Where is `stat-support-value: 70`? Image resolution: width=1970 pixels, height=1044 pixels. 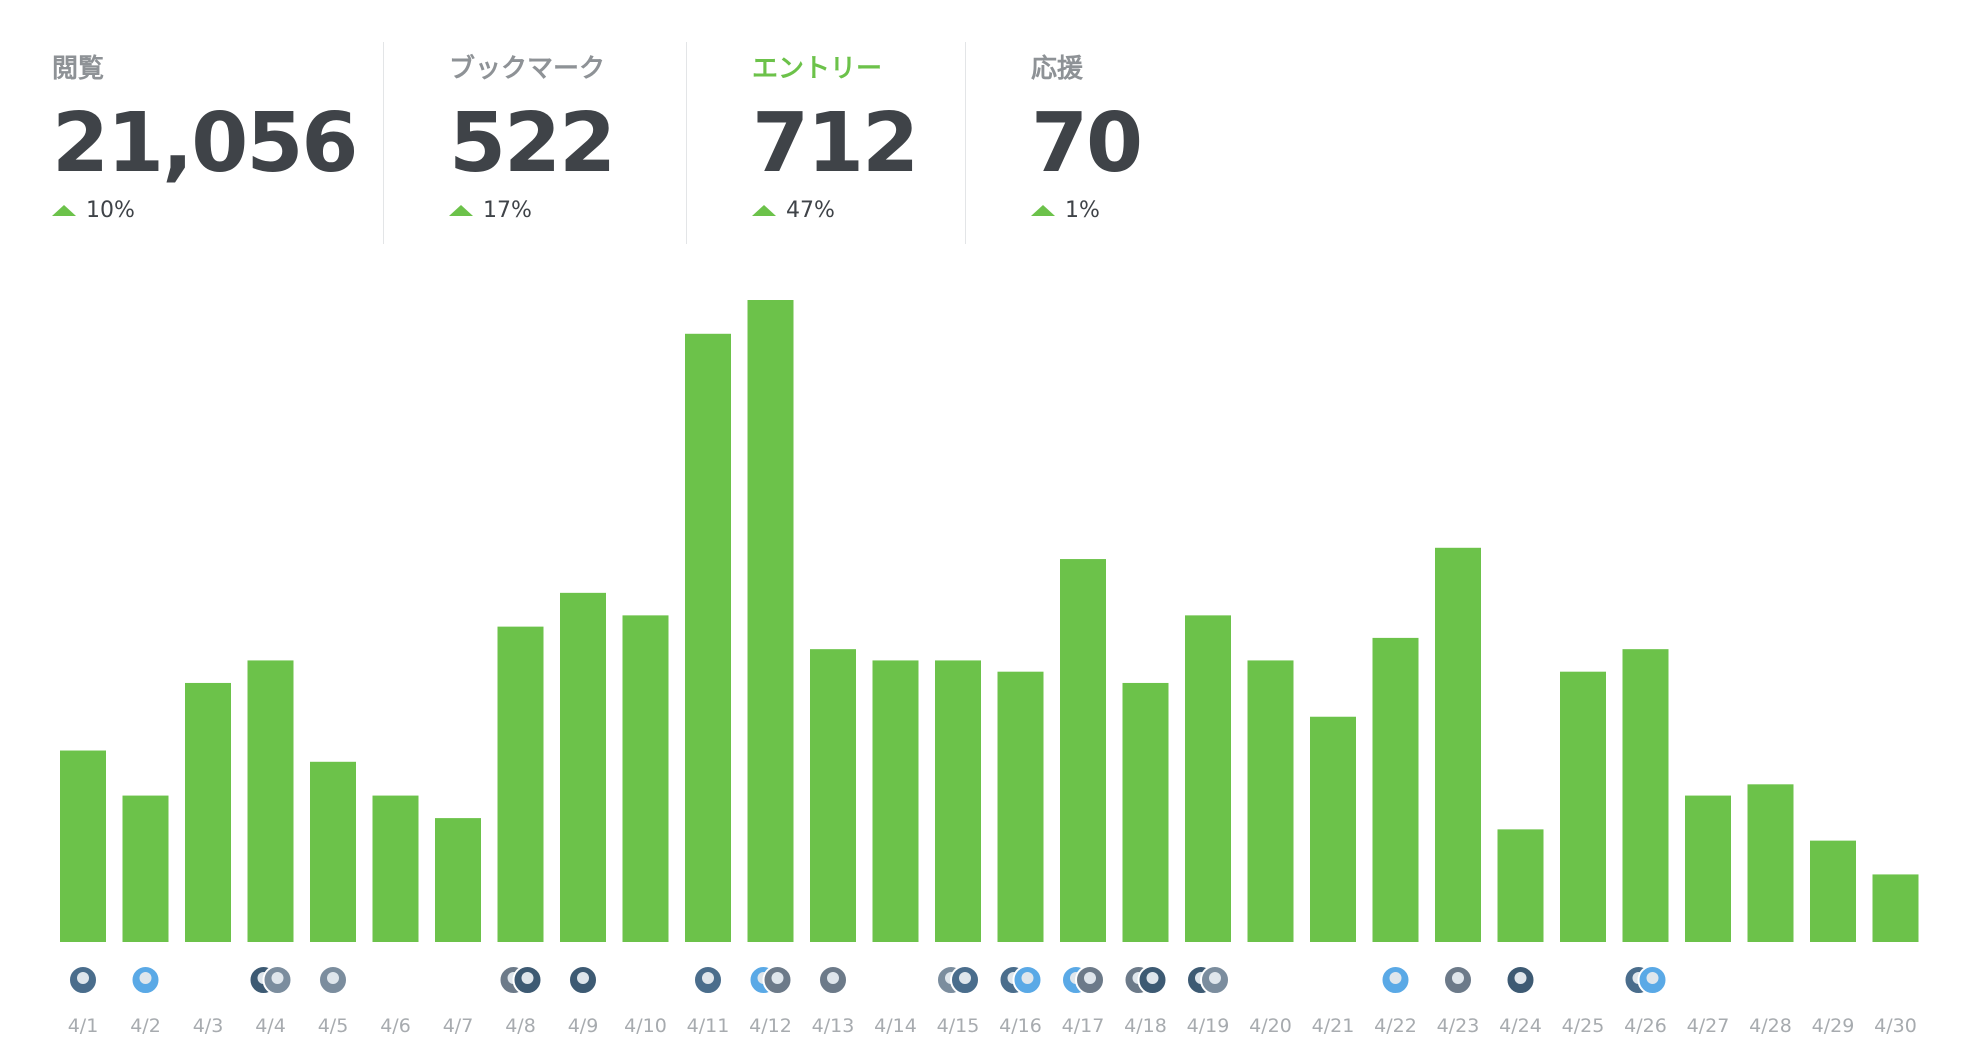 stat-support-value: 70 is located at coordinates (1087, 143).